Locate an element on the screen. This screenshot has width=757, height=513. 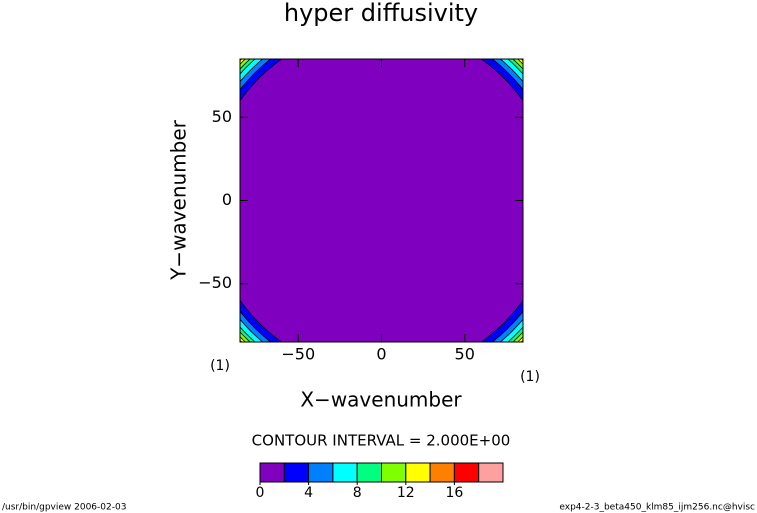
colorbar-tick-label: 12 is located at coordinates (406, 493).